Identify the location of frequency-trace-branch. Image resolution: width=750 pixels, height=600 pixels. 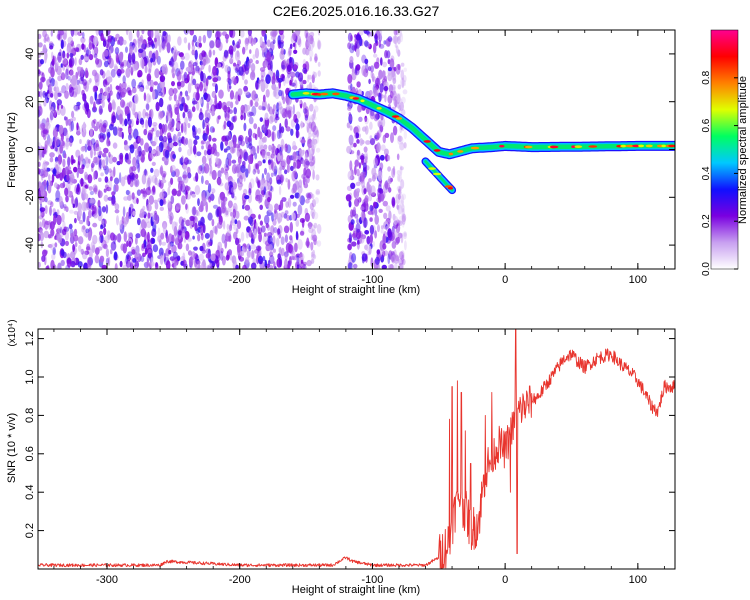
(439, 176).